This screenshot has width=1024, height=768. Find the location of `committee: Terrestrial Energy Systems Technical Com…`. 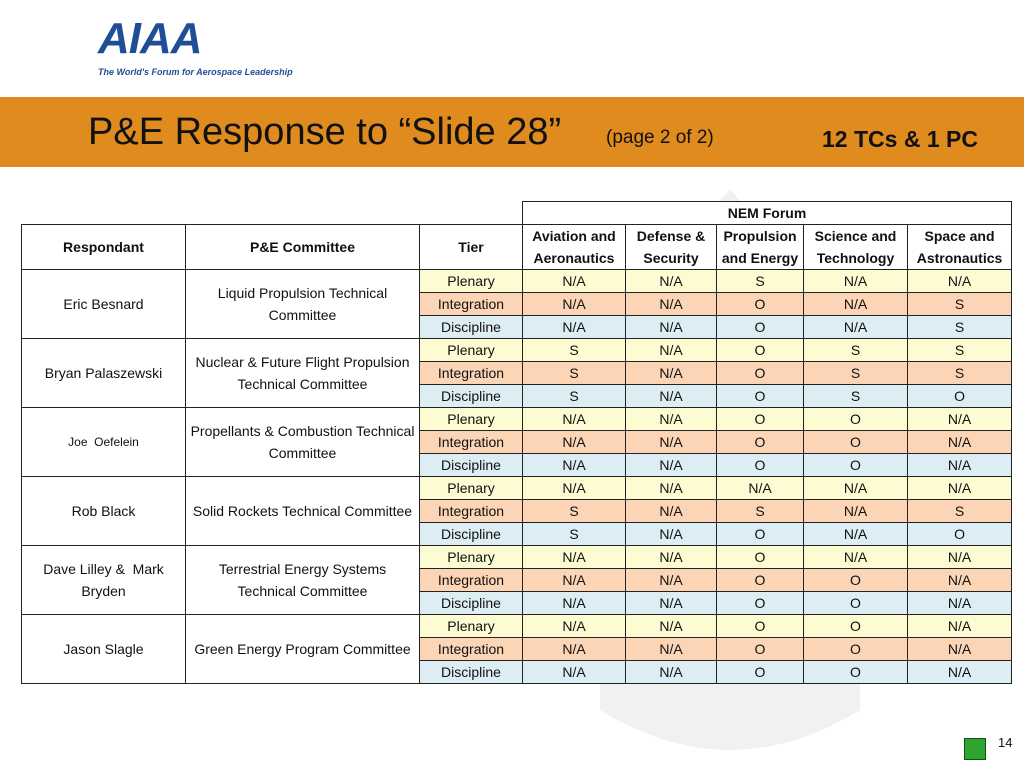

committee: Terrestrial Energy Systems Technical Com… is located at coordinates (302, 580).